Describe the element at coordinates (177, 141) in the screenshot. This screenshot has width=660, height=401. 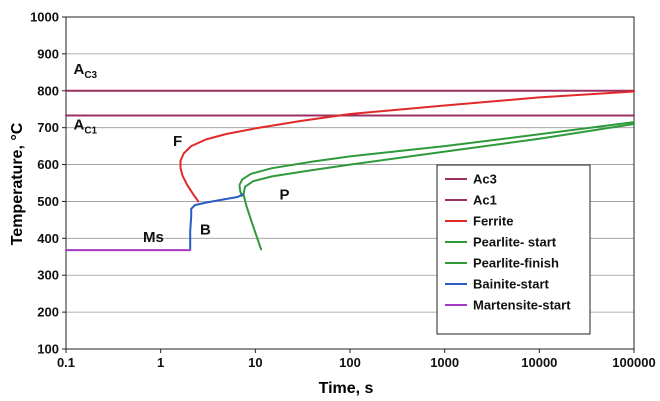
I see `annotation-label: F` at that location.